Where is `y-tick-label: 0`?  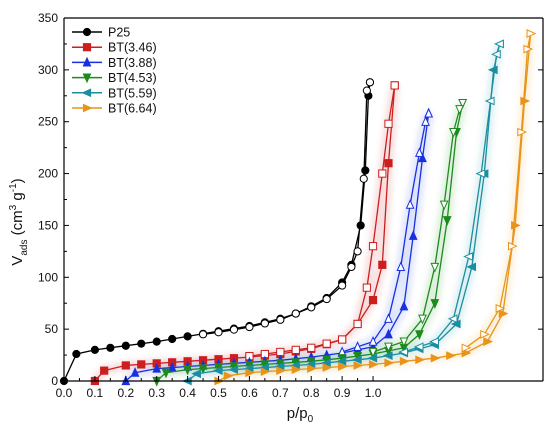
y-tick-label: 0 is located at coordinates (54, 381).